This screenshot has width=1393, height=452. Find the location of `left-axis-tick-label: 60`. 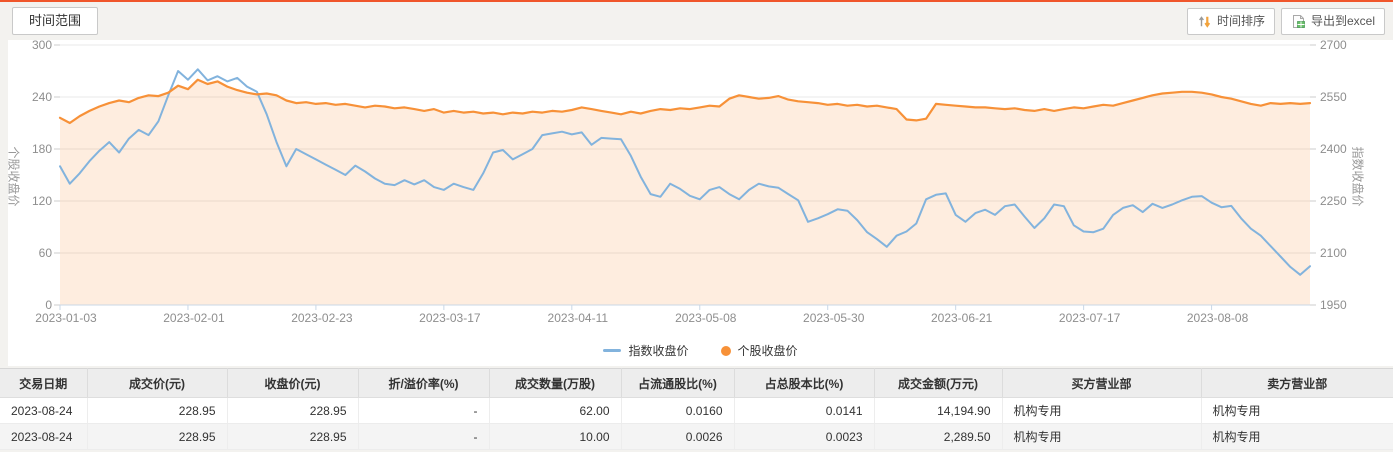

left-axis-tick-label: 60 is located at coordinates (46, 253).